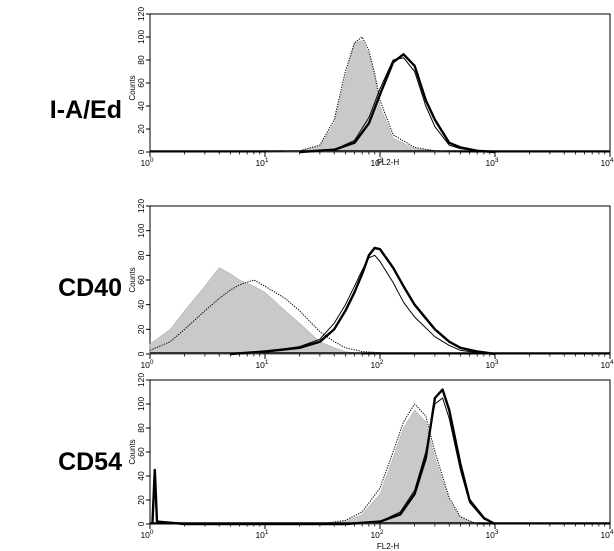 The height and width of the screenshot is (551, 614). Describe the element at coordinates (388, 162) in the screenshot. I see `x-axis-label-1: FL2-H` at that location.